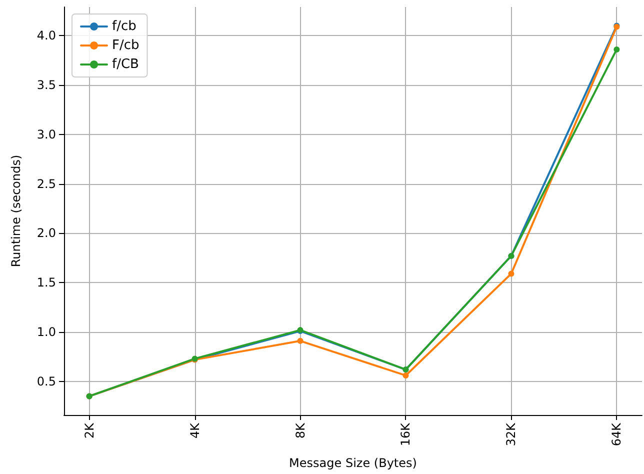  Describe the element at coordinates (46, 332) in the screenshot. I see `y-tick-label: 1.0` at that location.